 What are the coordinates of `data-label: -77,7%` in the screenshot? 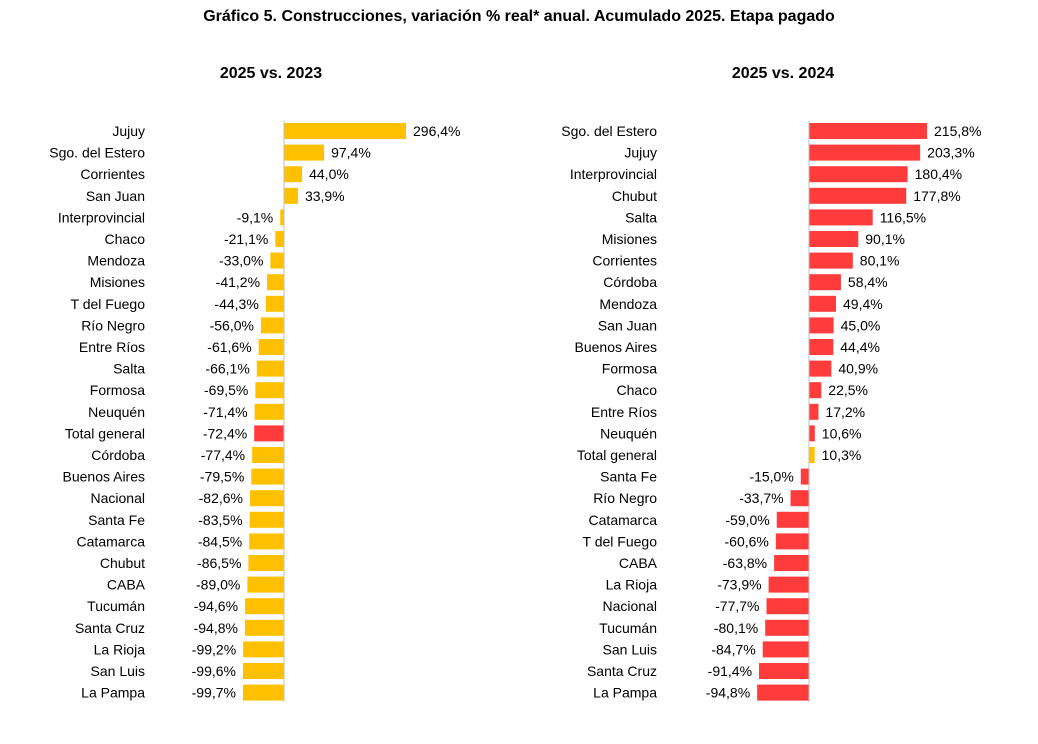 It's located at (737, 606).